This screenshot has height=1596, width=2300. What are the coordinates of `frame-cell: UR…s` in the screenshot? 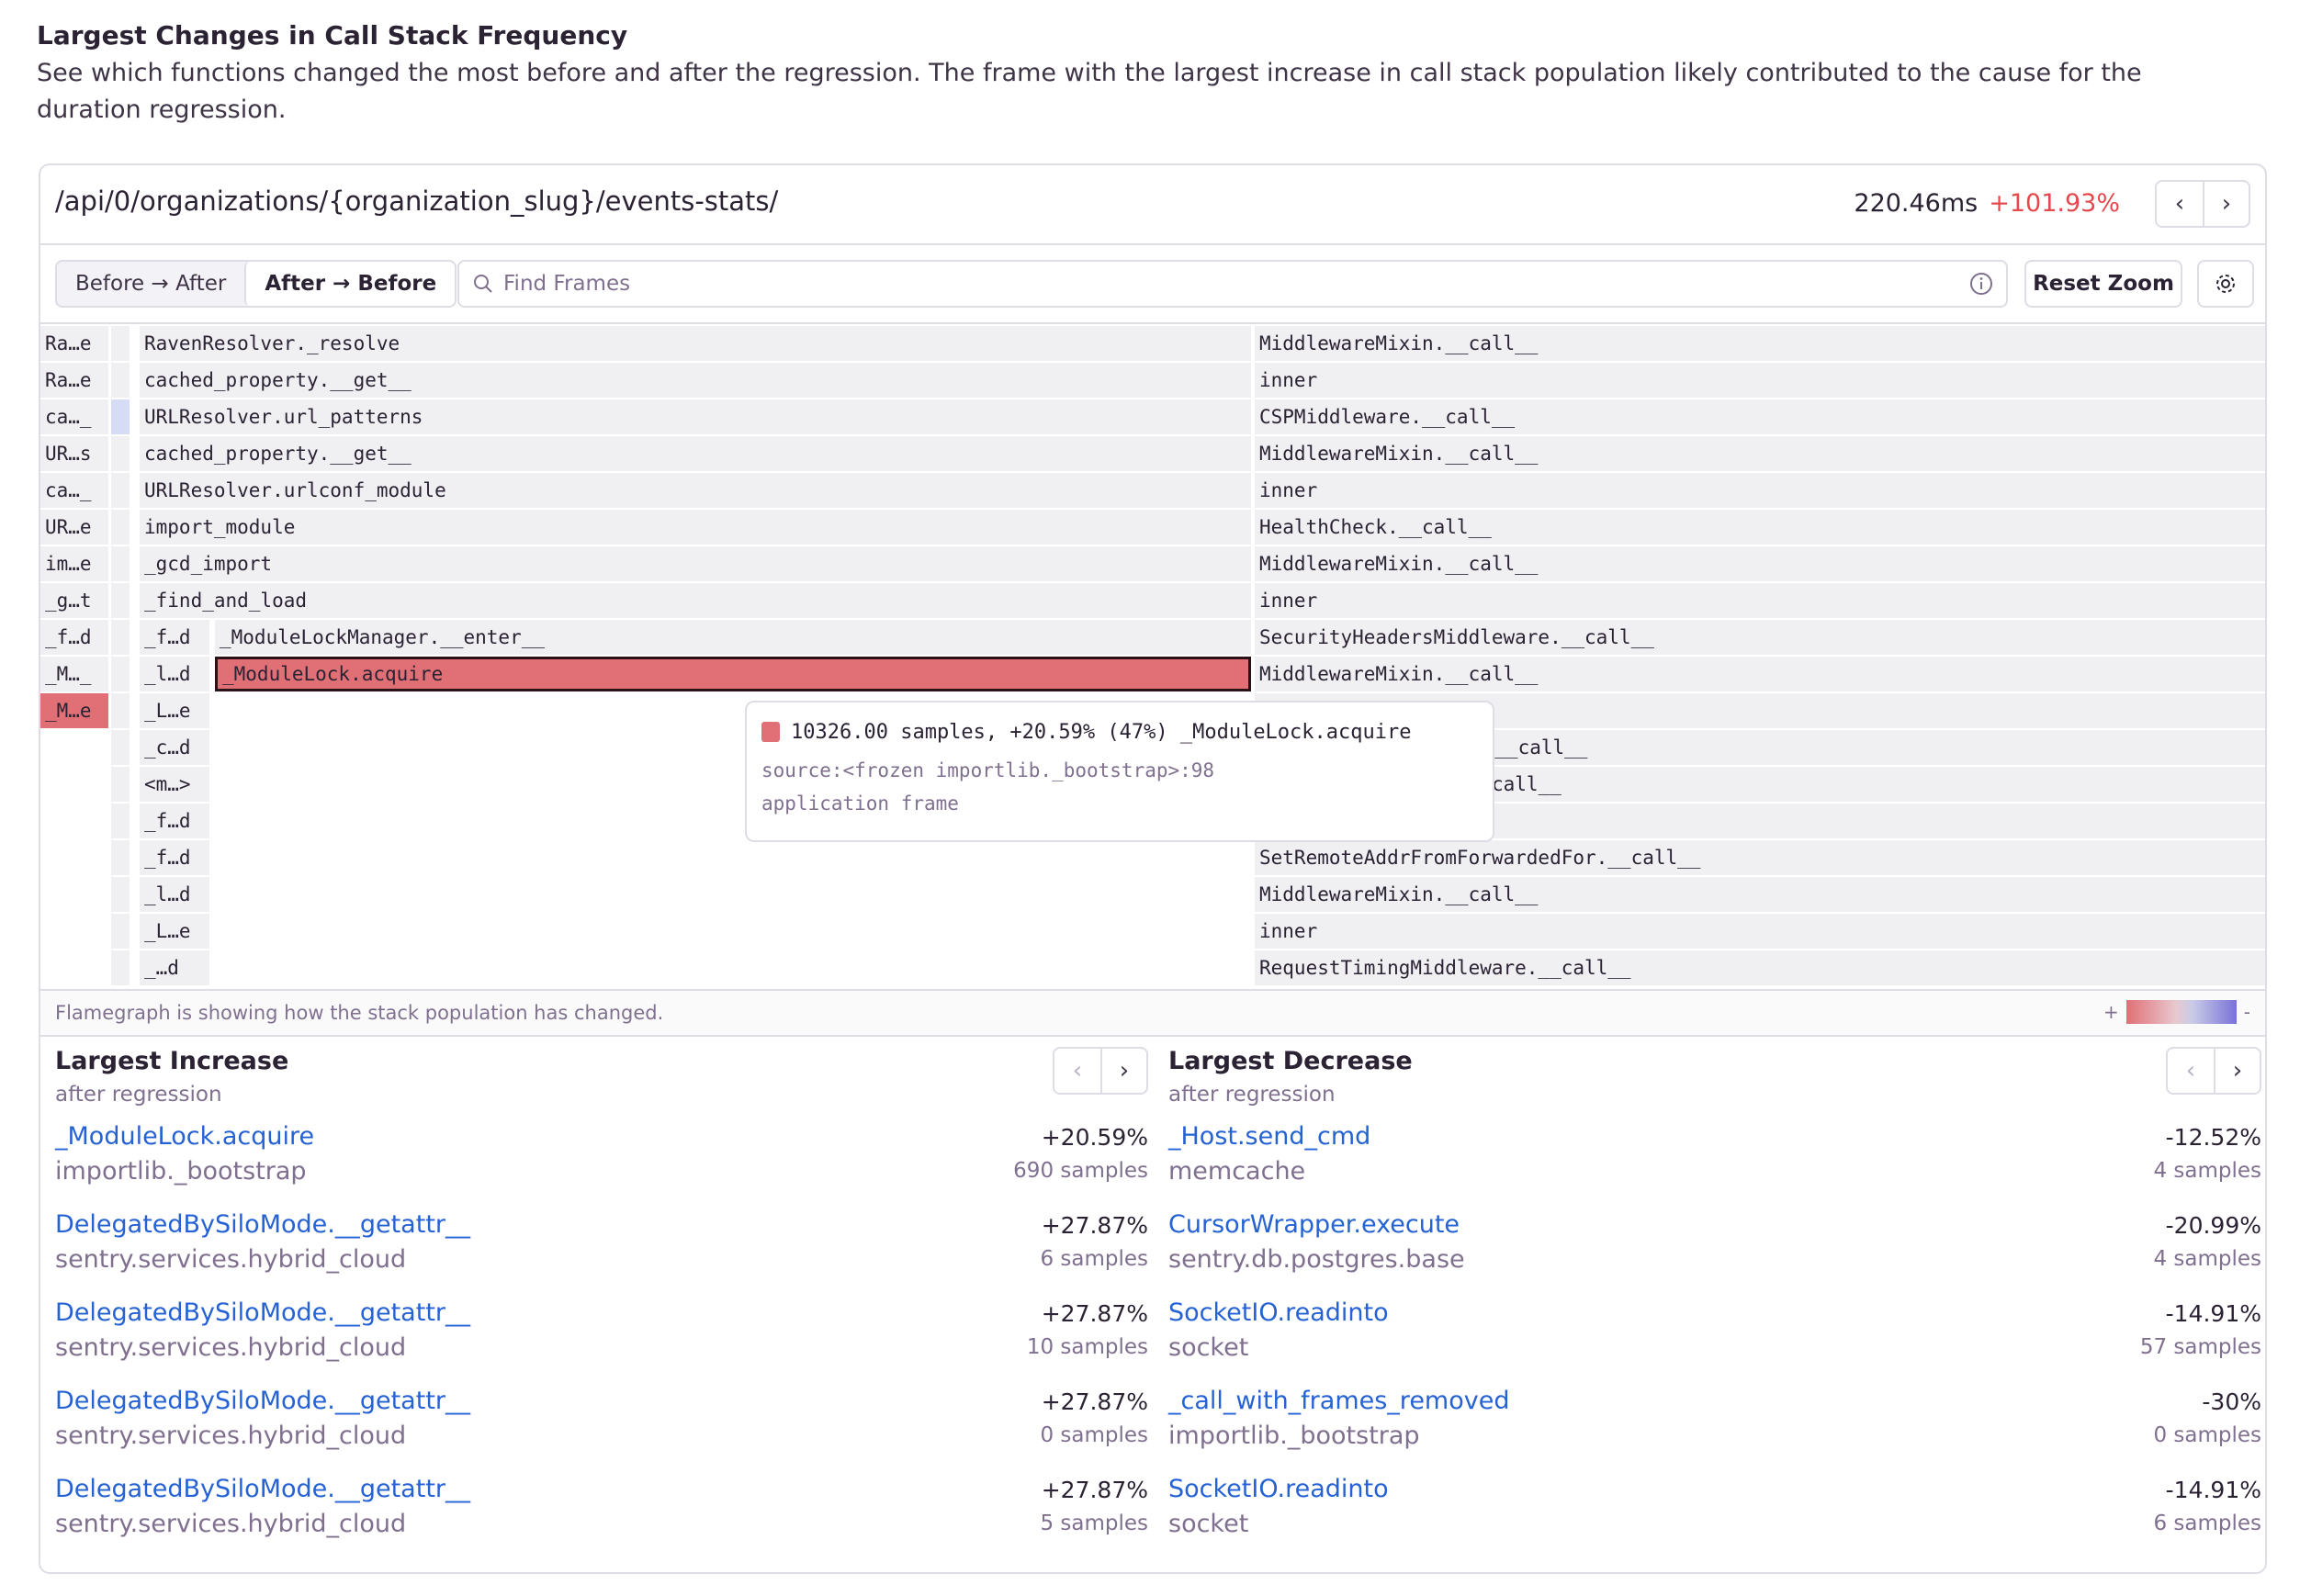 It's located at (74, 453).